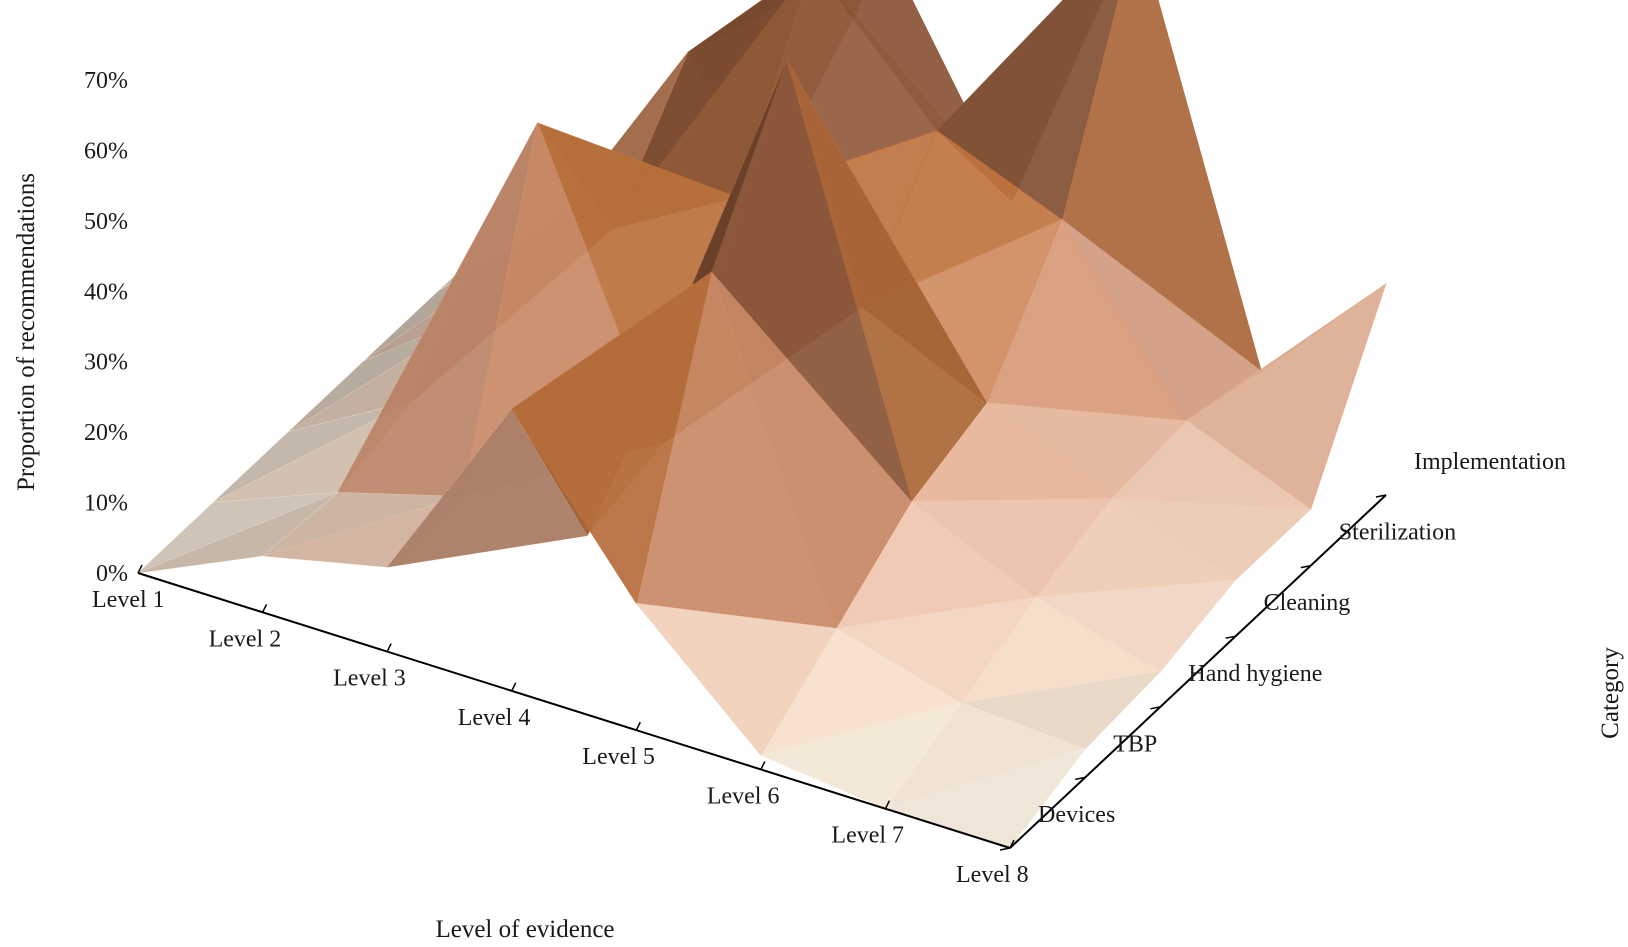 The height and width of the screenshot is (947, 1628). I want to click on y-tick-label: Implementation, so click(1490, 462).